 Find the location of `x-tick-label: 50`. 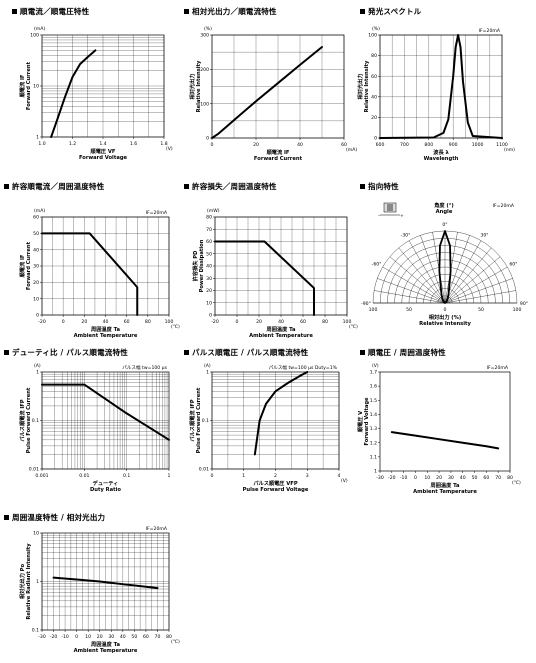

x-tick-label: 50 is located at coordinates (134, 637).